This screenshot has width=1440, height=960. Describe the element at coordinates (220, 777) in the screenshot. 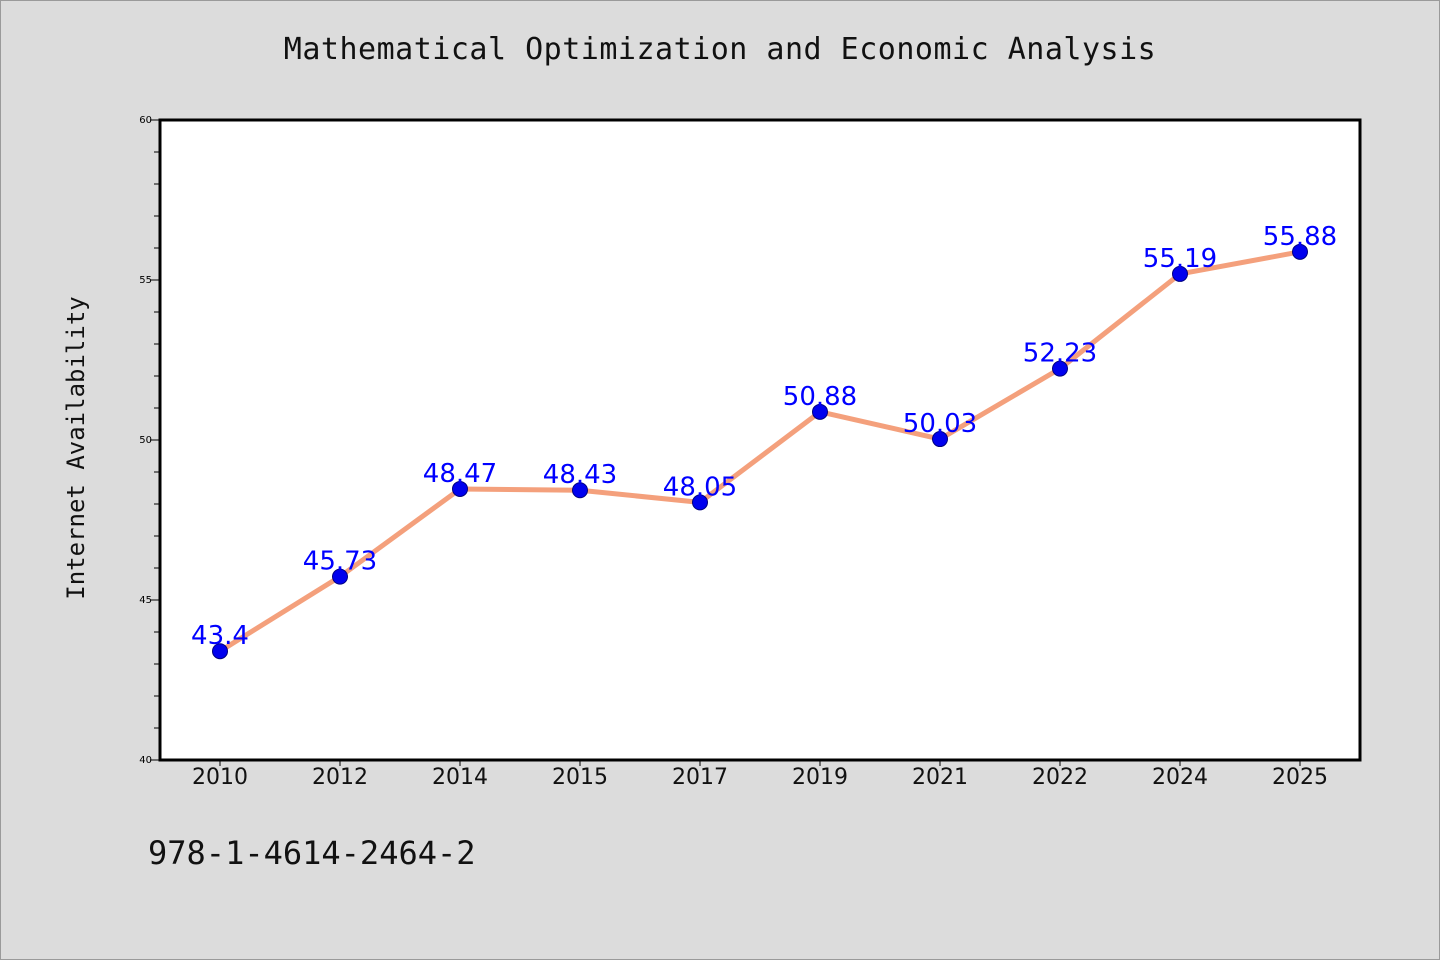

I see `x-tick-label: 2010` at that location.